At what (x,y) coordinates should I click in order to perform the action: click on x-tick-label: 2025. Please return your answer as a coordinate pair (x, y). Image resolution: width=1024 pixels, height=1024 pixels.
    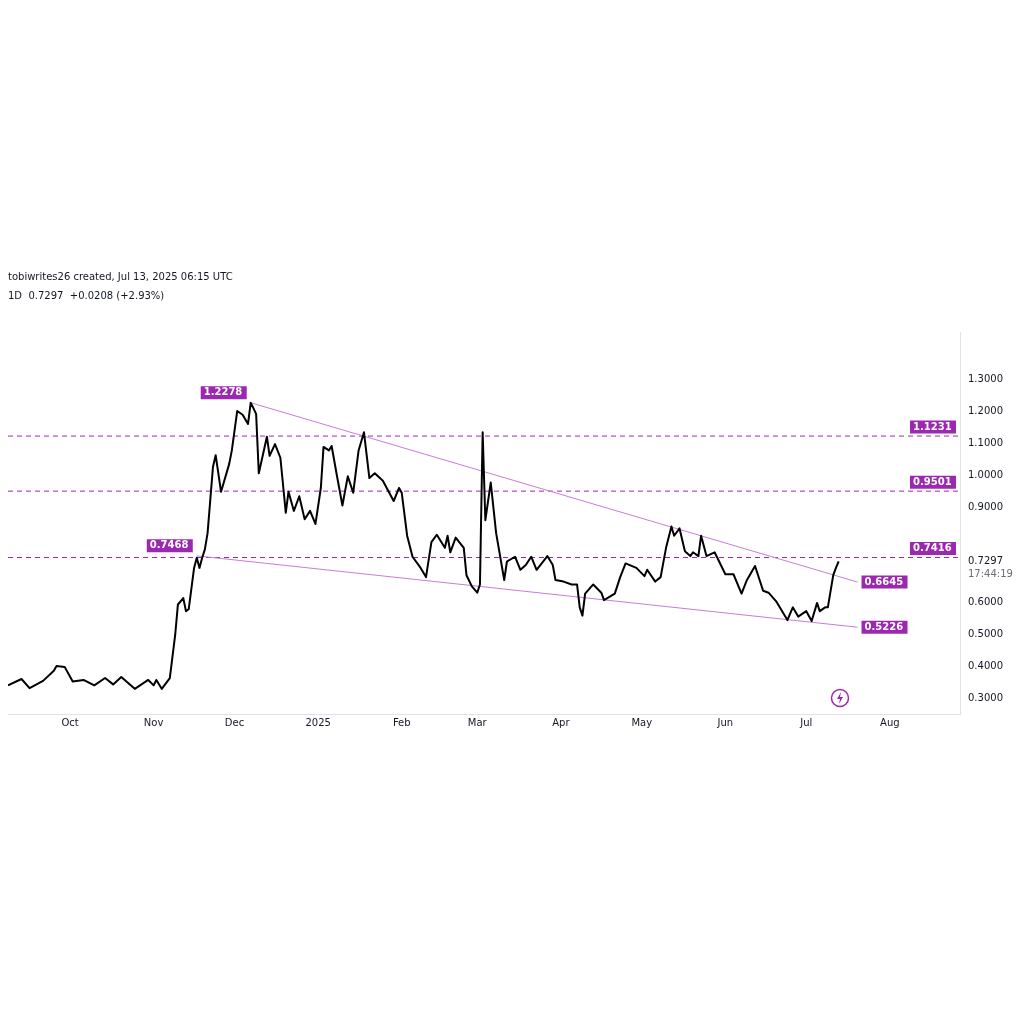
    Looking at the image, I should click on (318, 722).